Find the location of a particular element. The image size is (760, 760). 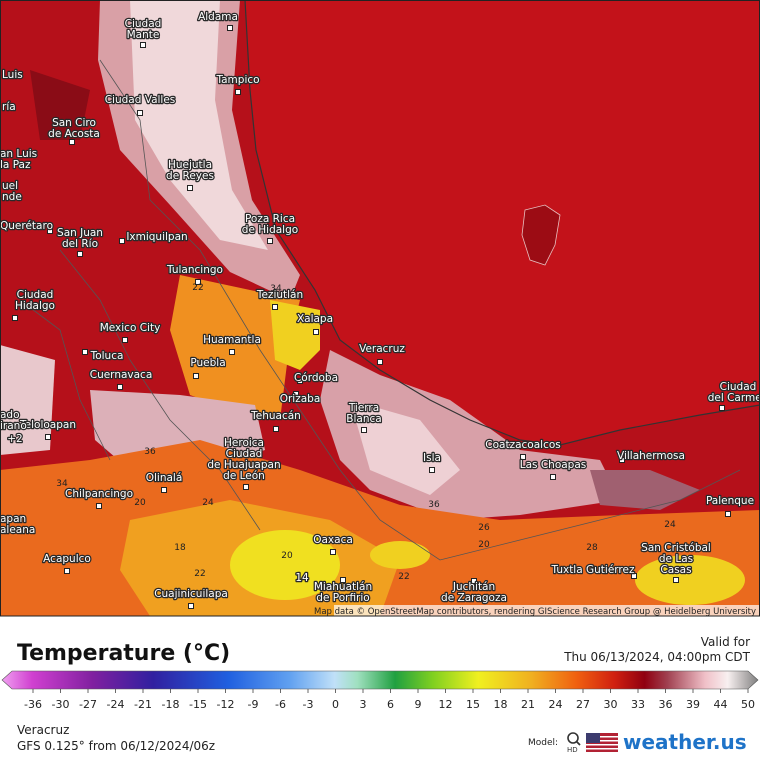

city-label: Tehuacán is located at coordinates (275, 416).